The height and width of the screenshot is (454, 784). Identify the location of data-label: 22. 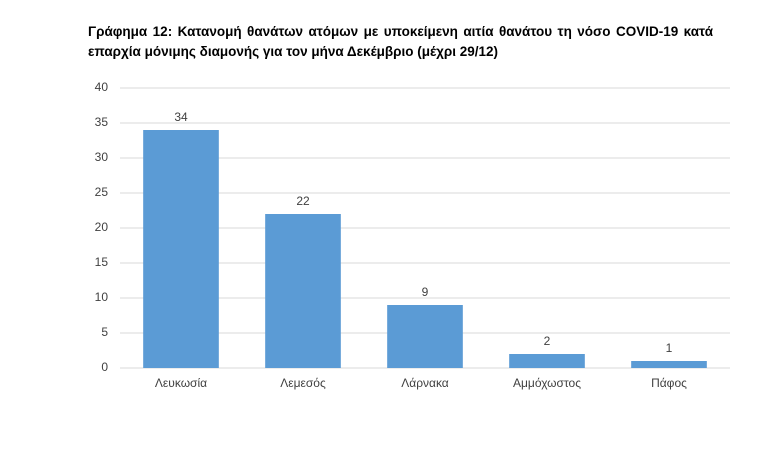
(303, 201).